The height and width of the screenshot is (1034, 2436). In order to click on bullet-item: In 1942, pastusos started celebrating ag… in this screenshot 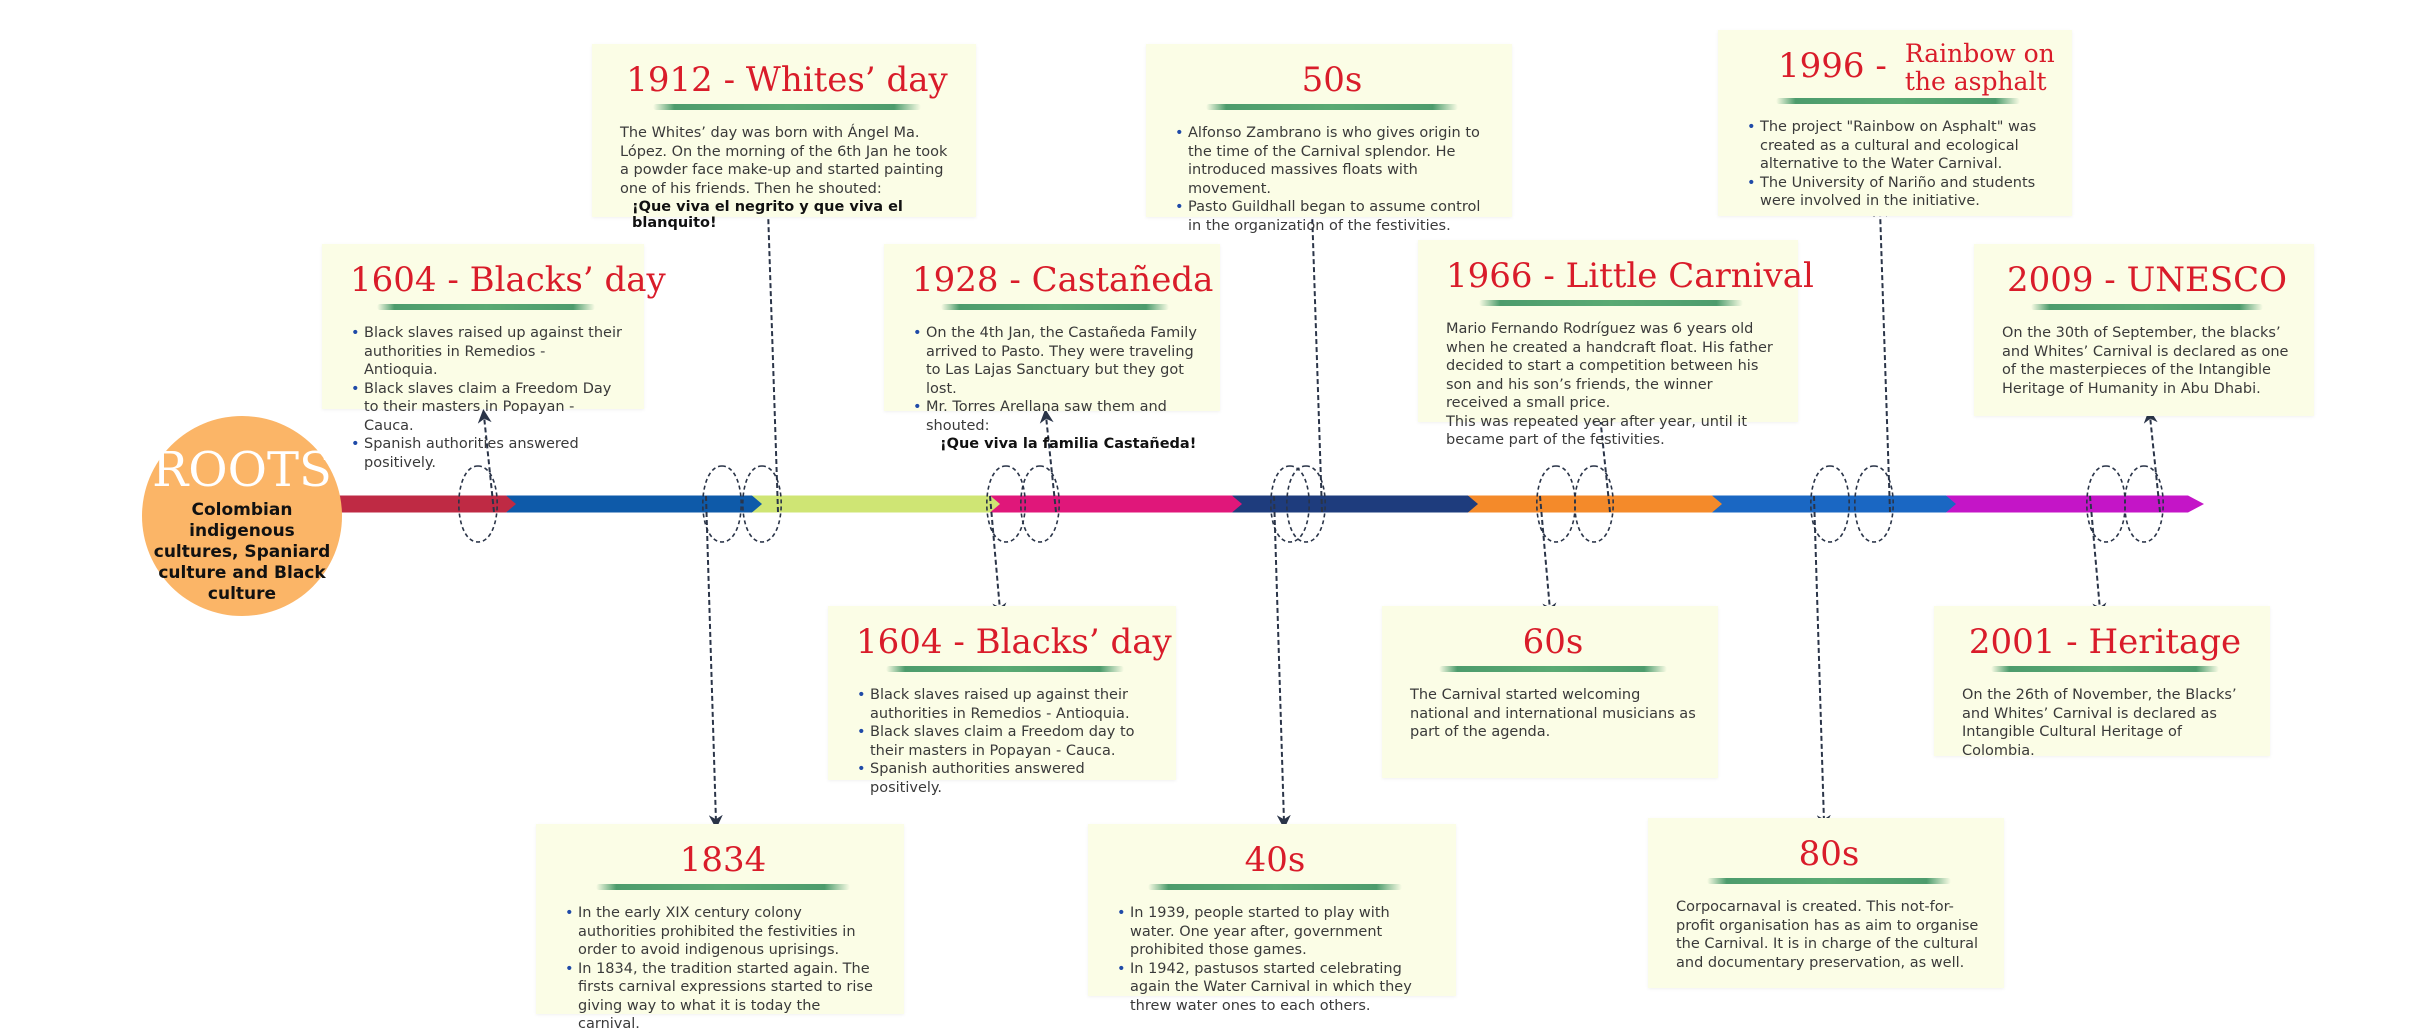, I will do `click(1275, 988)`.